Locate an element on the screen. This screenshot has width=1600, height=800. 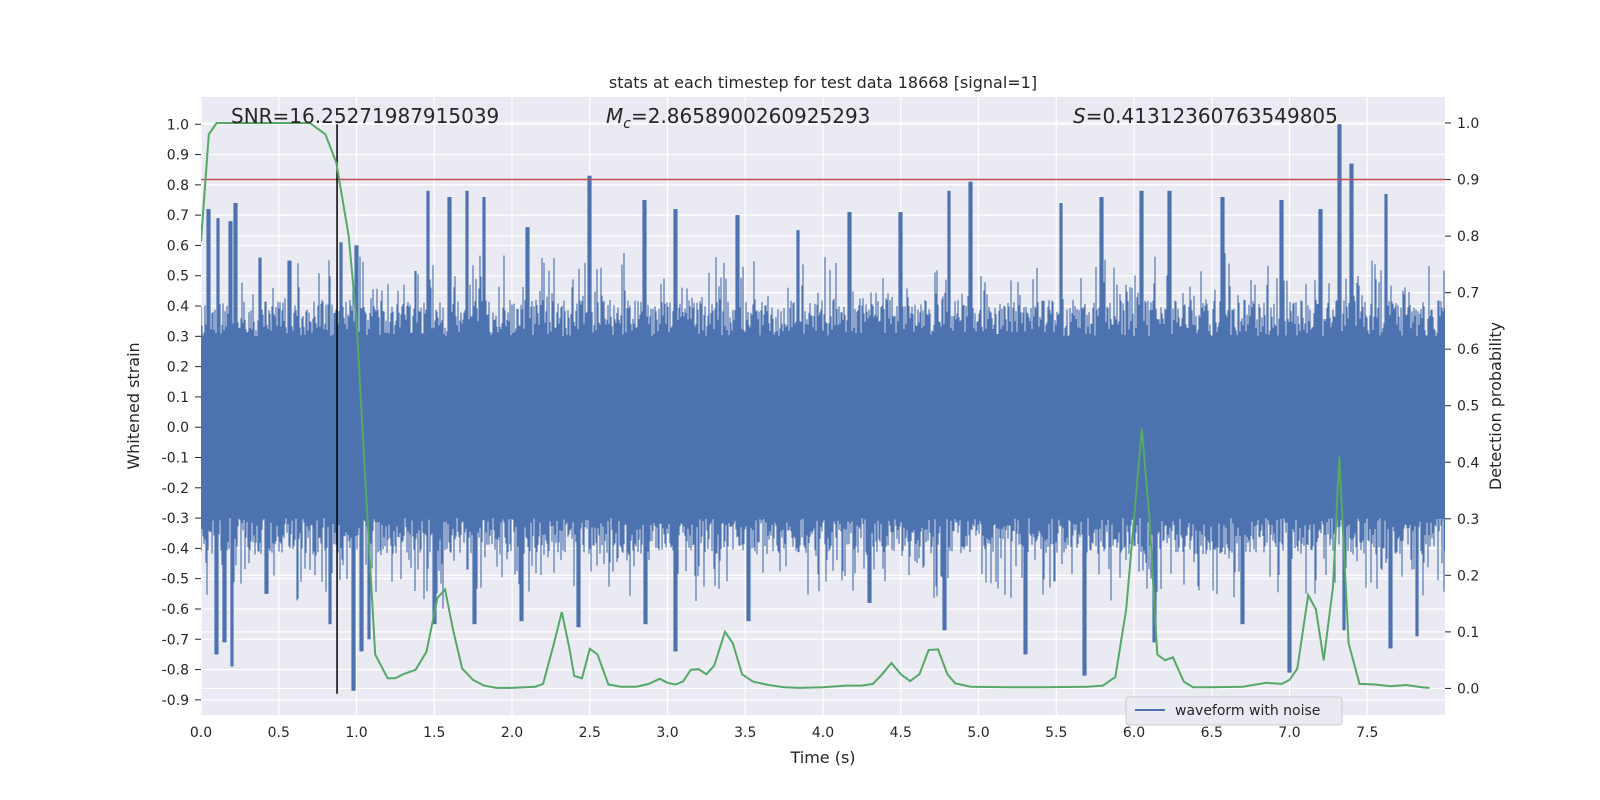
mc-value: =2.8658900260925293 is located at coordinates (750, 116).